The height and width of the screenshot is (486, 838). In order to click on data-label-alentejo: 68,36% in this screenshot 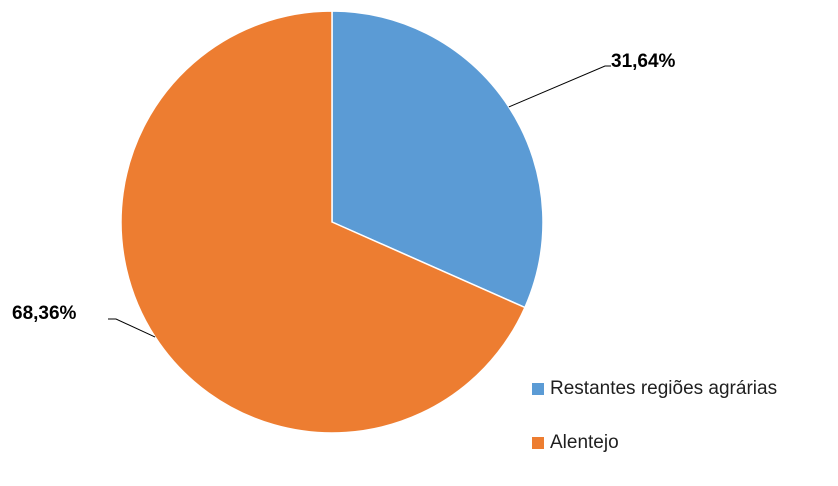, I will do `click(44, 313)`.